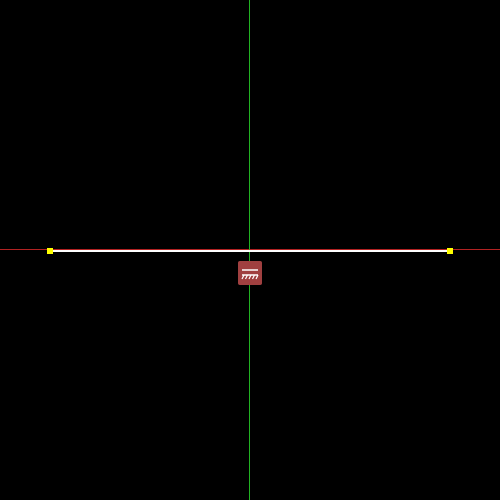 Image resolution: width=500 pixels, height=500 pixels. I want to click on horizontal-constraint-badge, so click(250, 273).